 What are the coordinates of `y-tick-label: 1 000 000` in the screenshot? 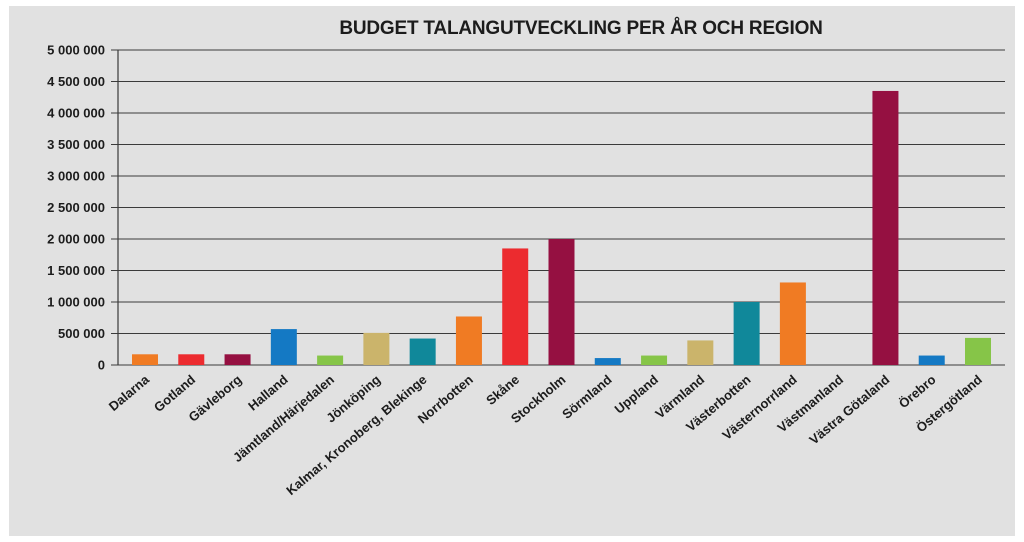 It's located at (76, 302).